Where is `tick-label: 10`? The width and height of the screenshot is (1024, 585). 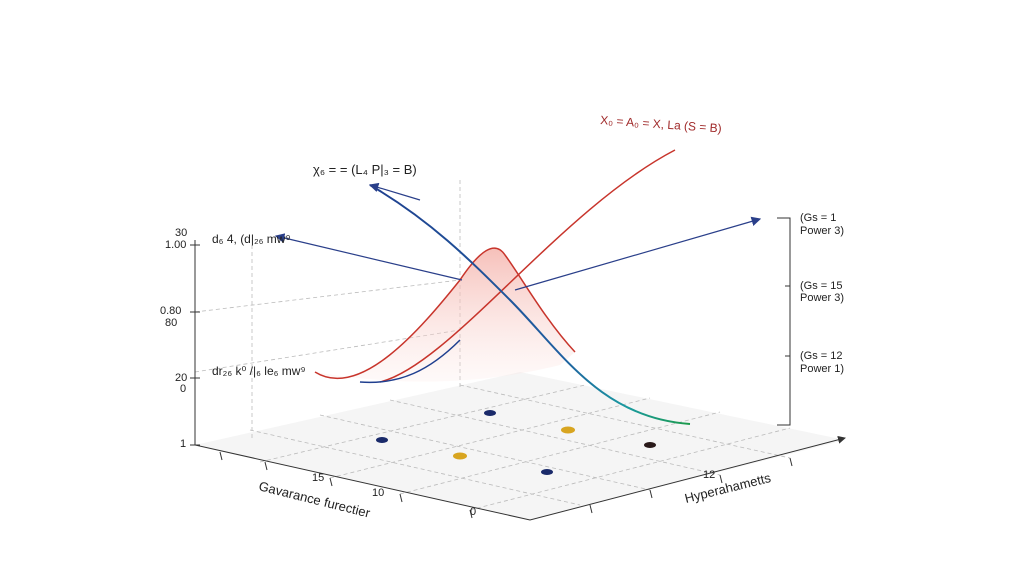 tick-label: 10 is located at coordinates (378, 493).